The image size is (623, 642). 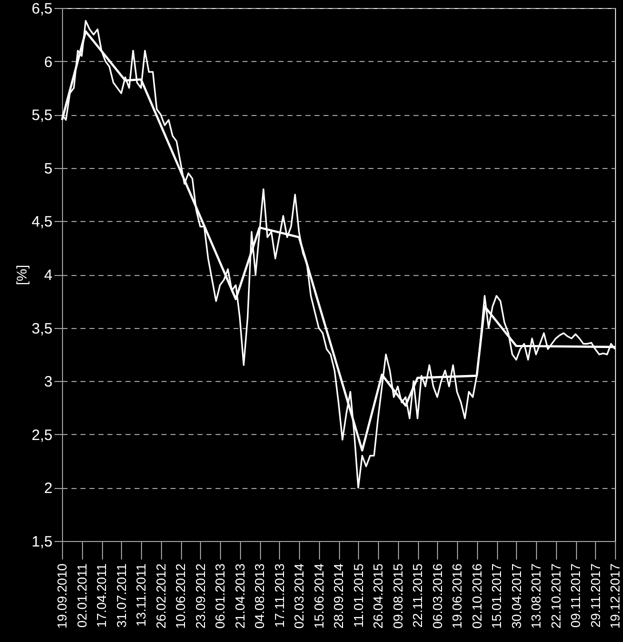 I want to click on y-tick-label: 5, so click(x=48, y=169).